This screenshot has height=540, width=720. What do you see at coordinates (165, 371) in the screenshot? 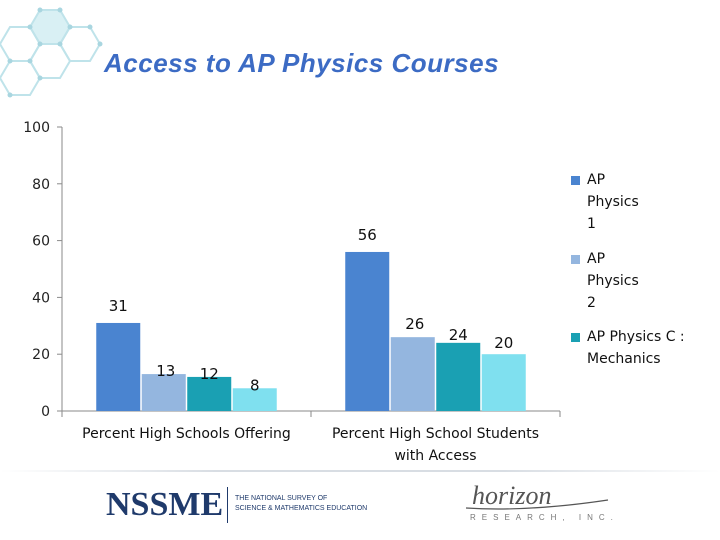
I see `data-label: 13` at bounding box center [165, 371].